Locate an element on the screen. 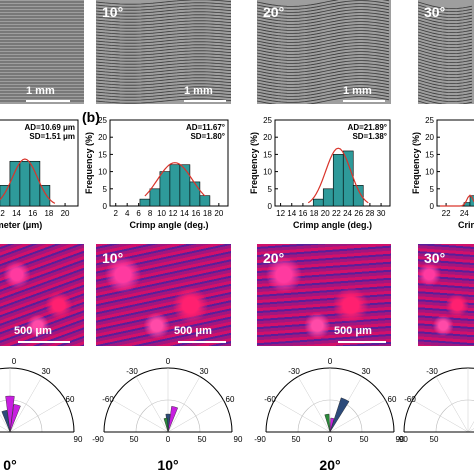 The width and height of the screenshot is (474, 474). scale-label: 500 μm is located at coordinates (33, 331).